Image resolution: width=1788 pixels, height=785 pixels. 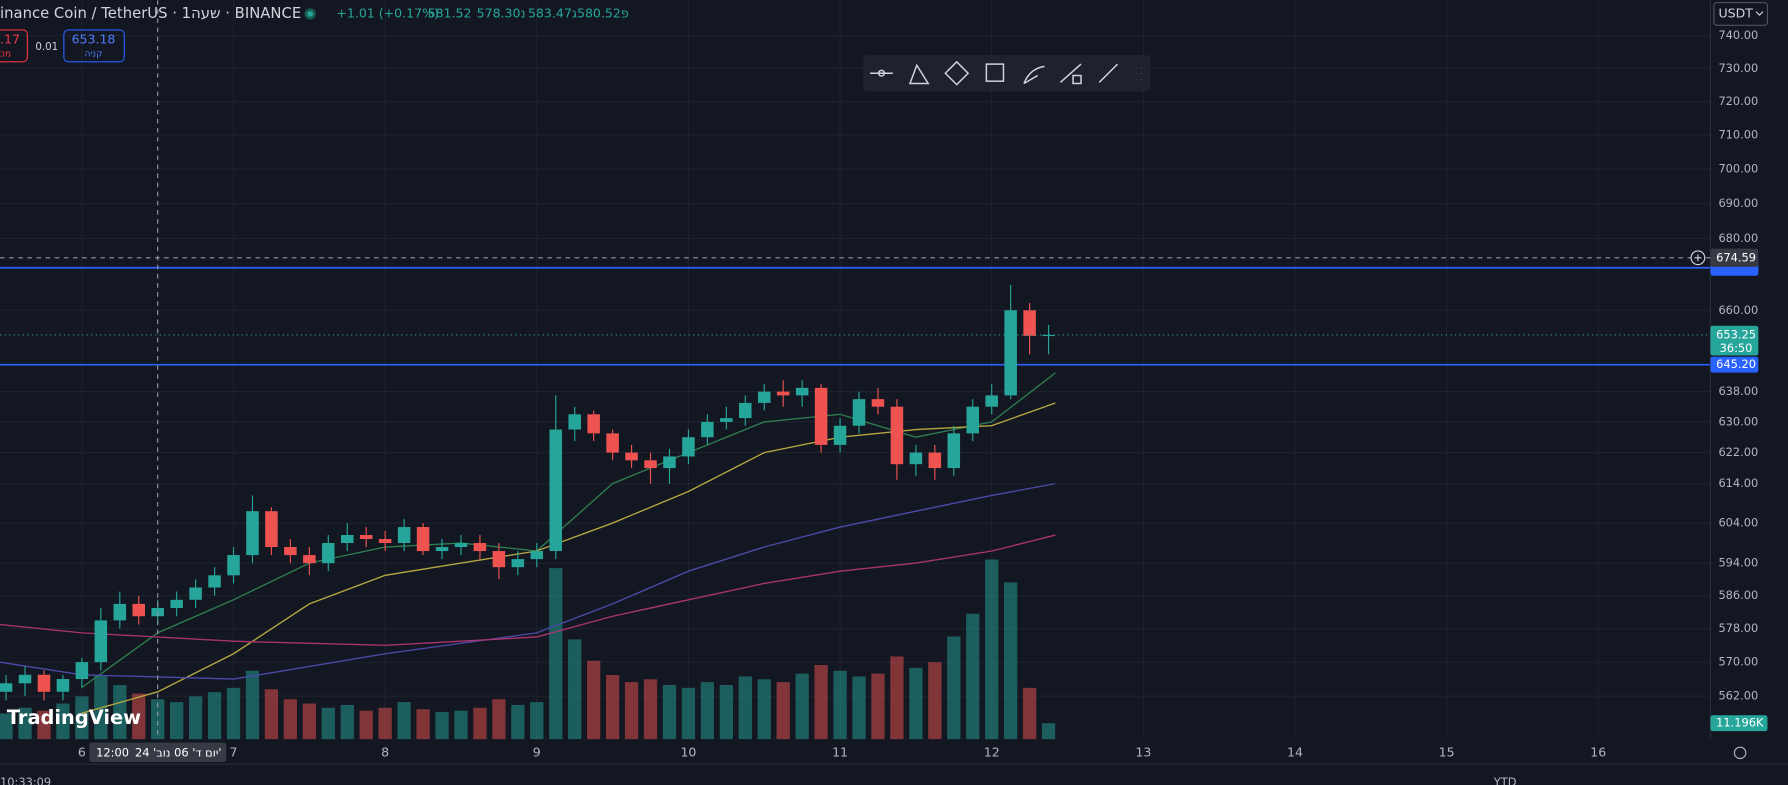 I want to click on y-tick-label: 614.00, so click(x=1738, y=483).